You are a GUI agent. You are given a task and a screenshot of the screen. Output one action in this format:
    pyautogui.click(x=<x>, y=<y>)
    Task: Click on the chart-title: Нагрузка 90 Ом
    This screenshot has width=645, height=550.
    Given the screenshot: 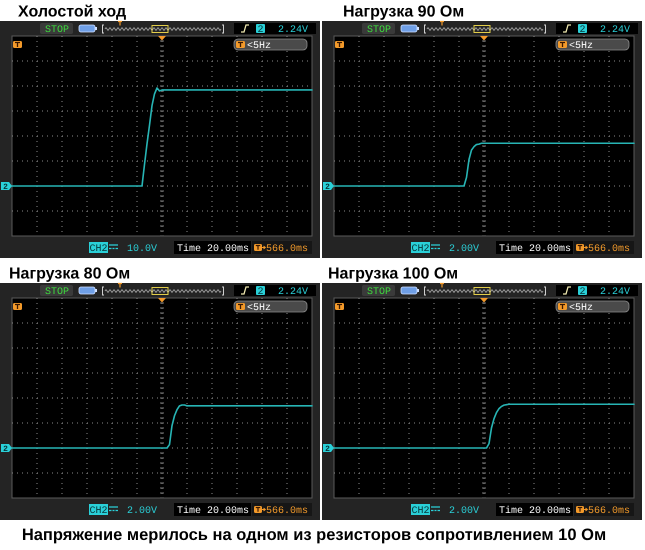 What is the action you would take?
    pyautogui.click(x=403, y=12)
    